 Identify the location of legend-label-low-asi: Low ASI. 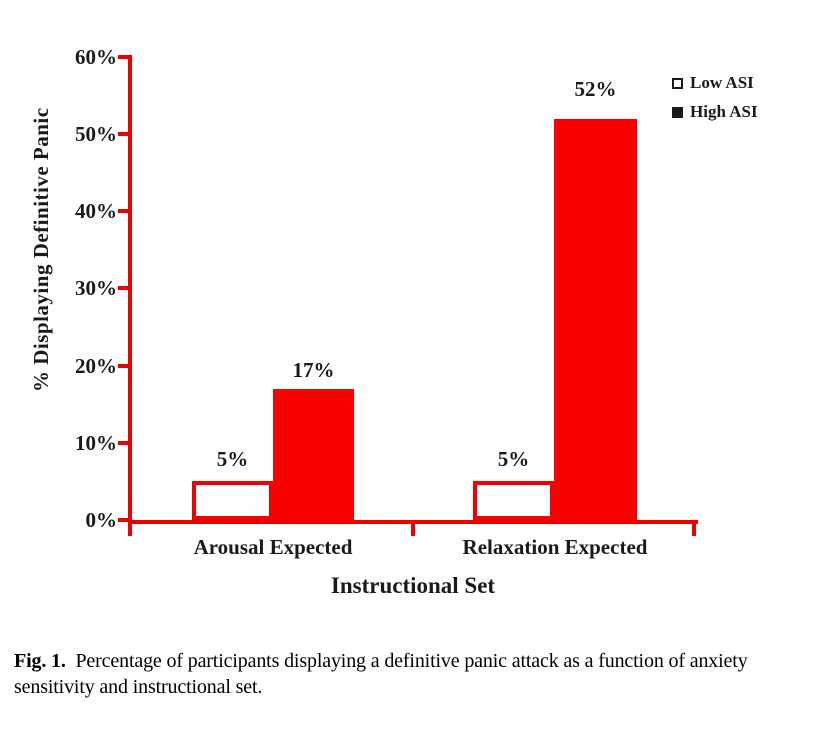
(722, 82).